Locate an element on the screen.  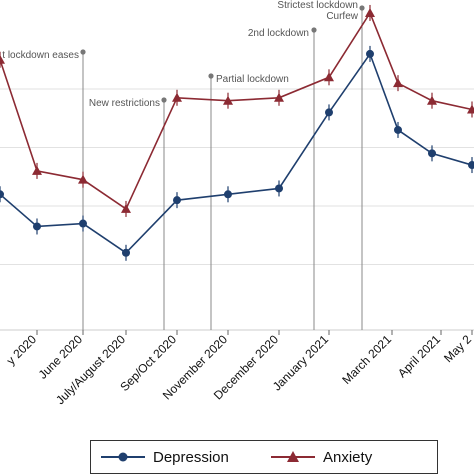
depression-swatch-icon is located at coordinates (123, 457).